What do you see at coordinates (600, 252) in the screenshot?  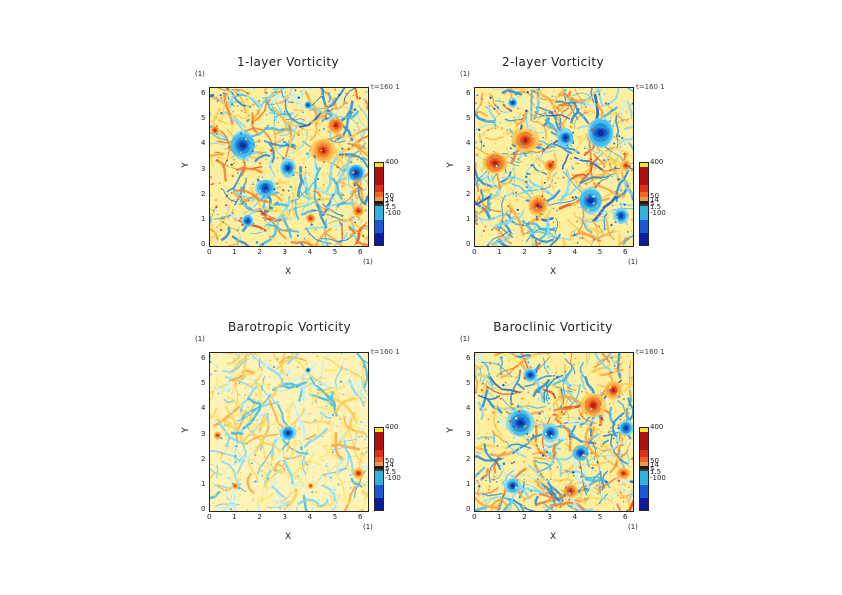 I see `x-tick-label: 5` at bounding box center [600, 252].